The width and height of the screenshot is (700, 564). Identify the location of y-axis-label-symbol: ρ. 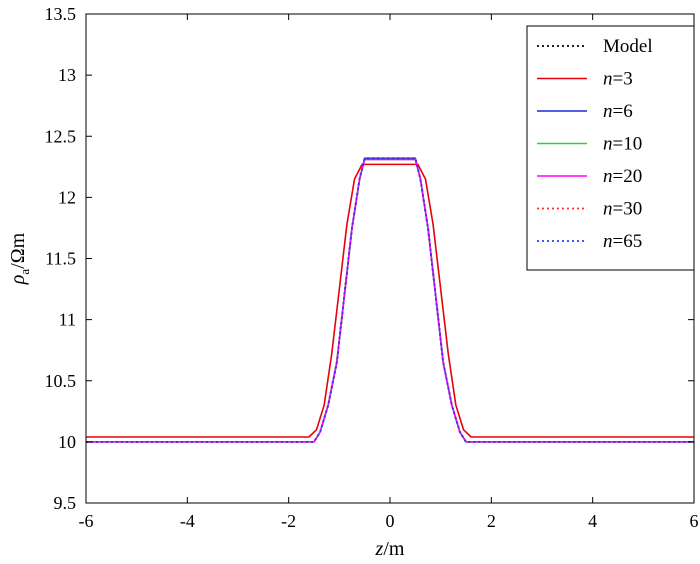
(18, 280).